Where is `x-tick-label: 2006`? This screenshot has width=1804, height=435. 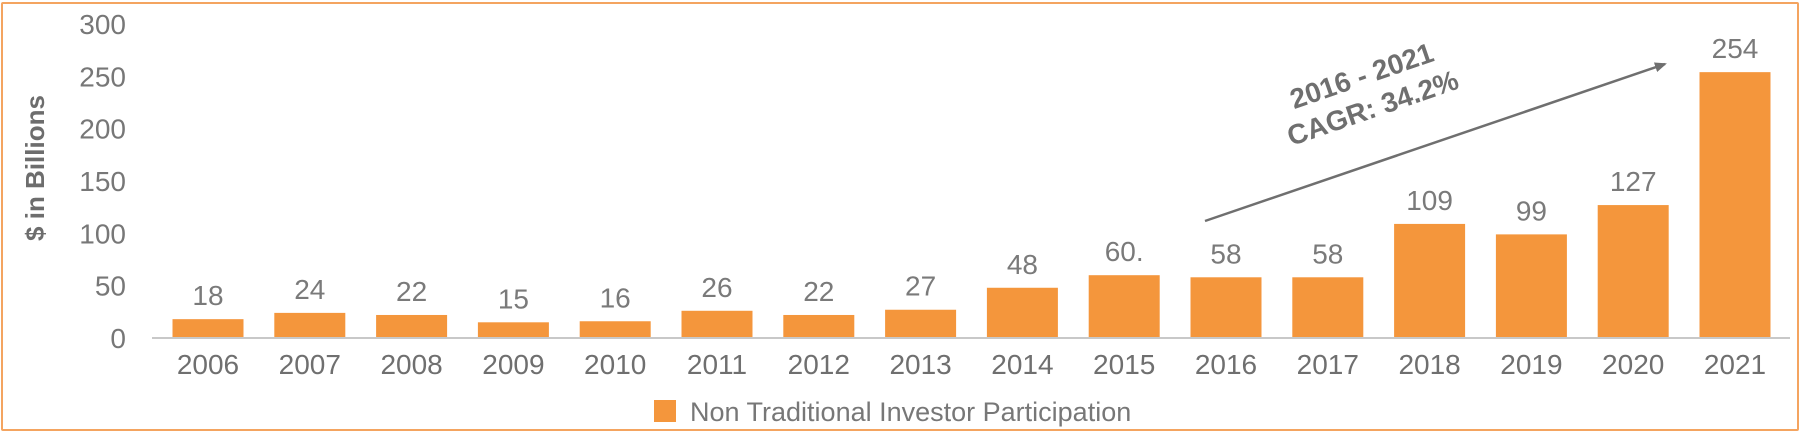
x-tick-label: 2006 is located at coordinates (208, 364).